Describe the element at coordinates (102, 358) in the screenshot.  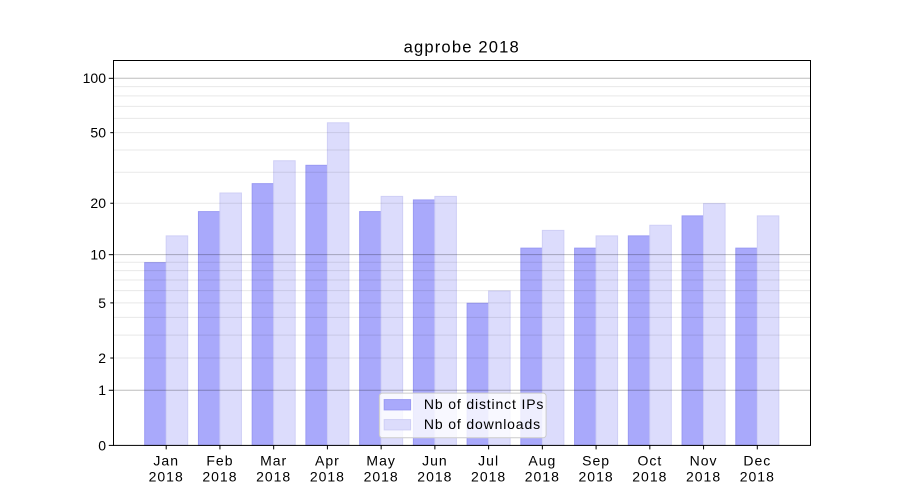
I see `svg-text: 2` at that location.